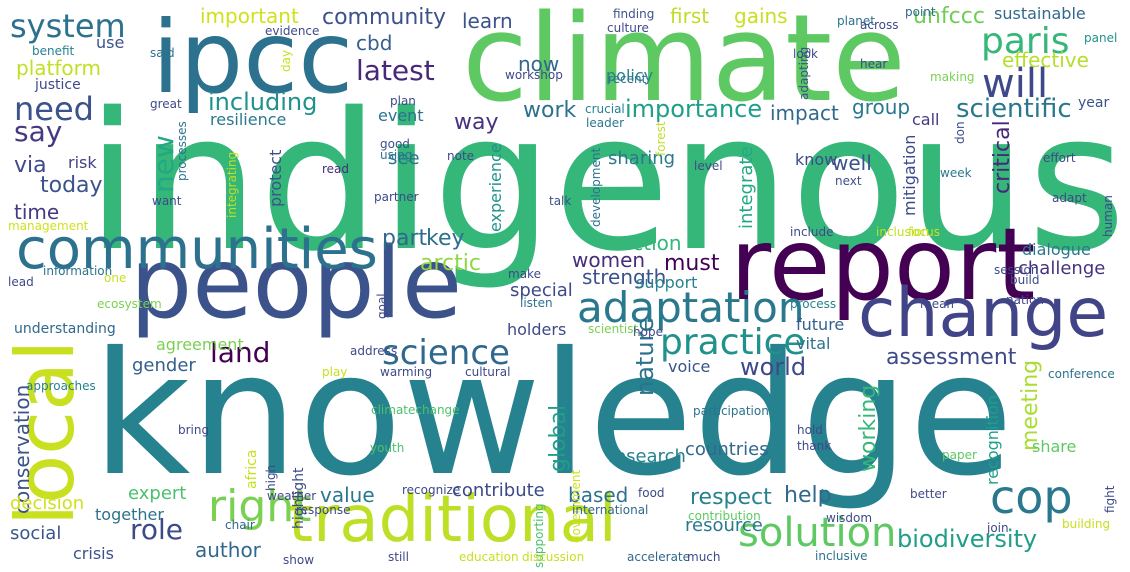  I want to click on word-inclusive: inclusive, so click(841, 556).